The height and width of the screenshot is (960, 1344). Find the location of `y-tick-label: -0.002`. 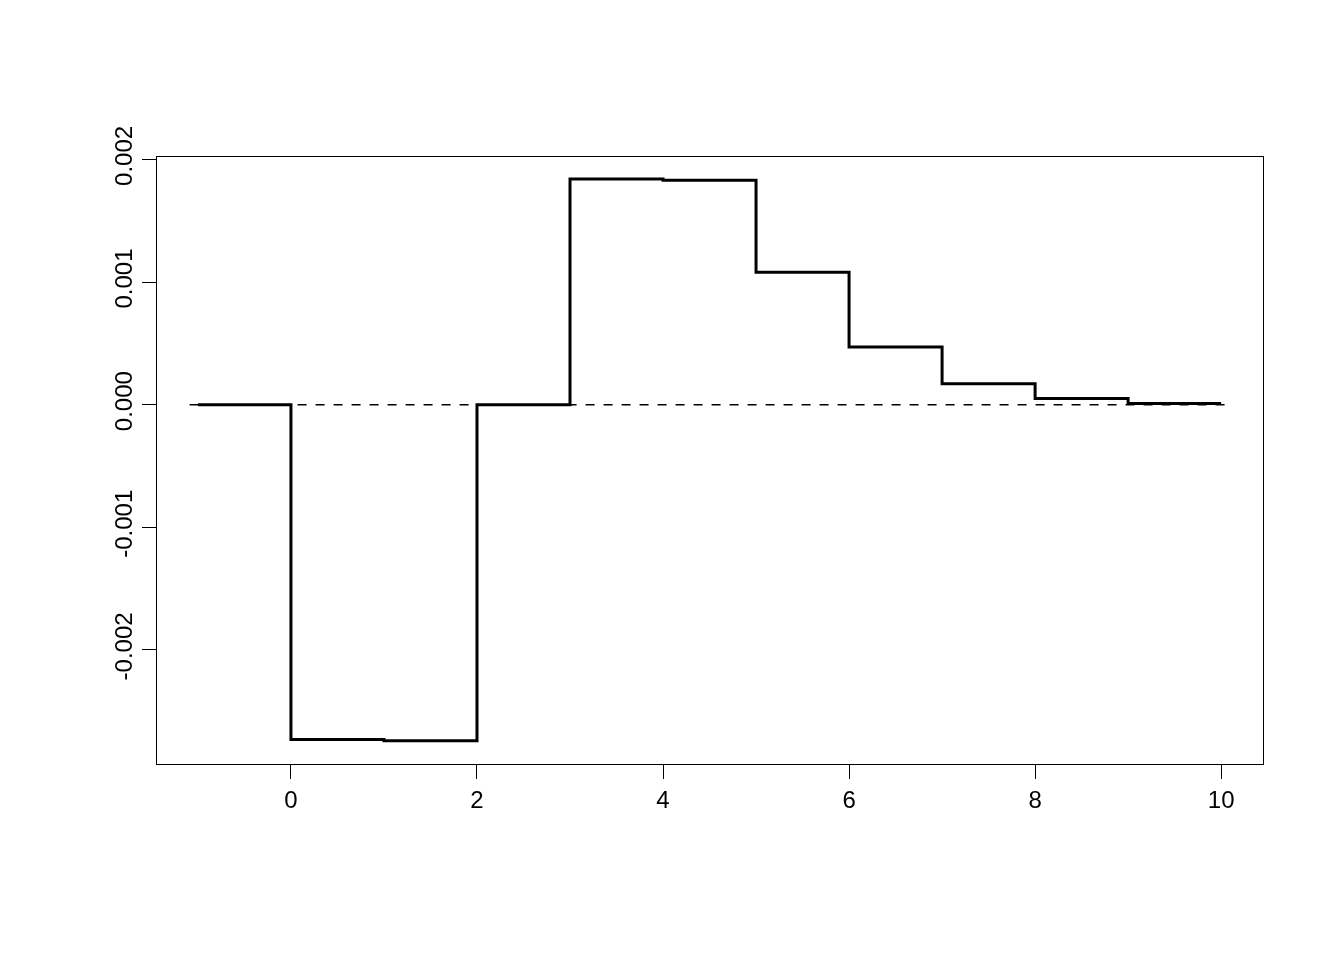

y-tick-label: -0.002 is located at coordinates (124, 646).